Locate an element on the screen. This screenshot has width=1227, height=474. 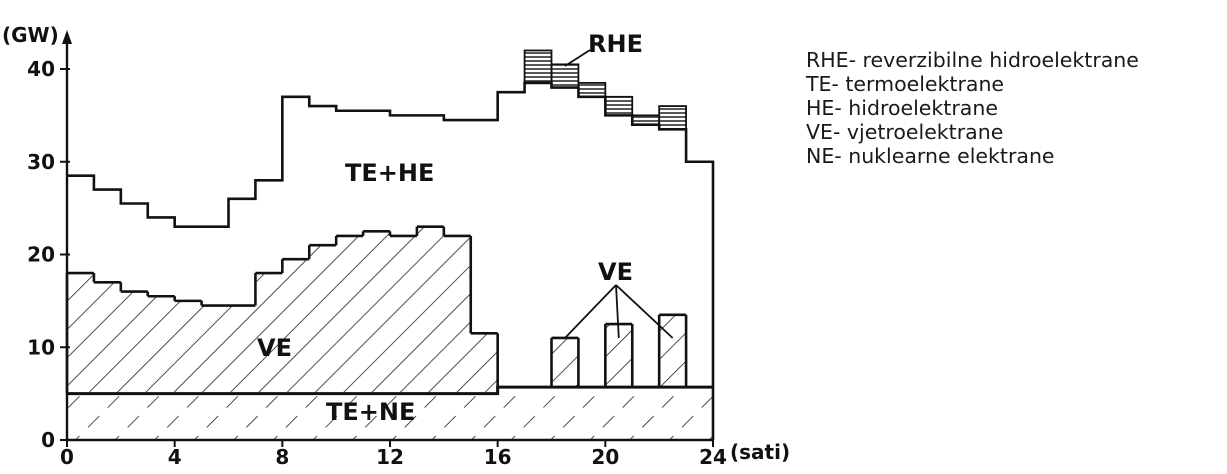
label-ve-main: VE is located at coordinates (274, 348).